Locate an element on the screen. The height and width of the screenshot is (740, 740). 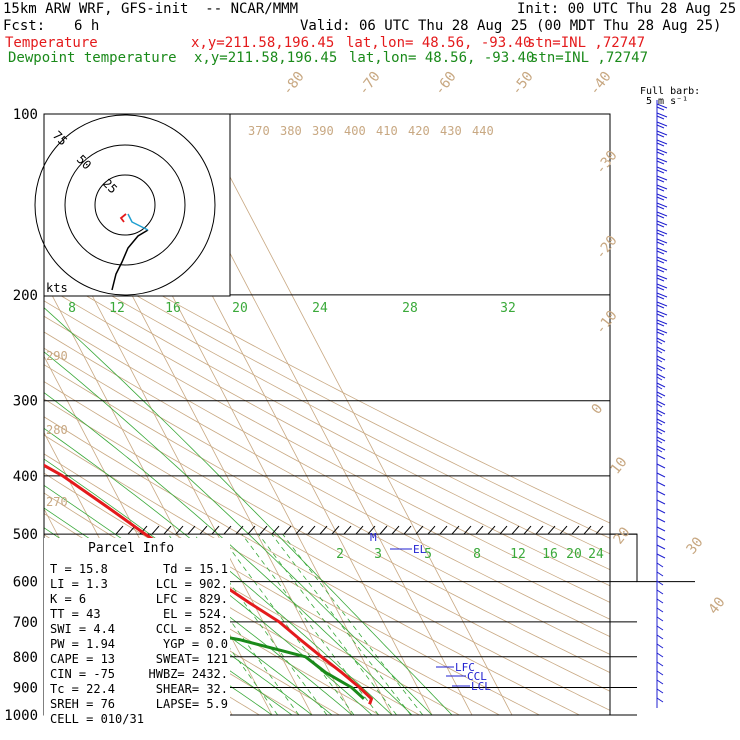
dewpoint-legend-stn: stn=INL ,72747 is located at coordinates (589, 58).